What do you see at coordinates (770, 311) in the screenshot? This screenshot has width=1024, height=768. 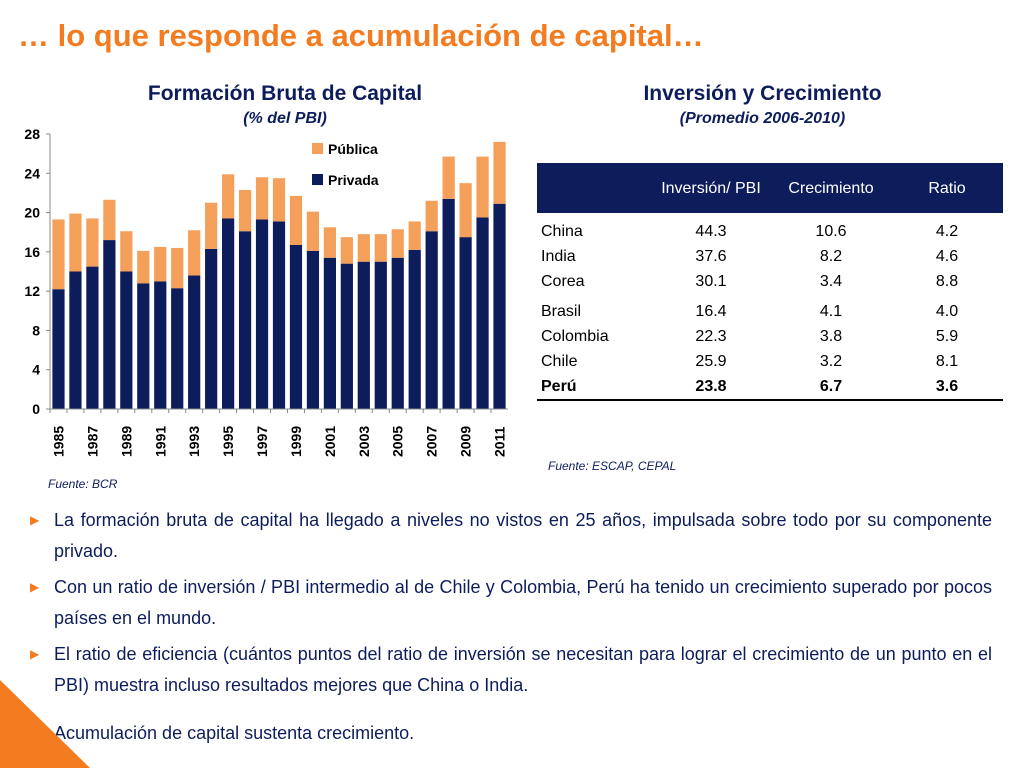 I see `table-row: Brasil 16.4 4.1 4.0` at bounding box center [770, 311].